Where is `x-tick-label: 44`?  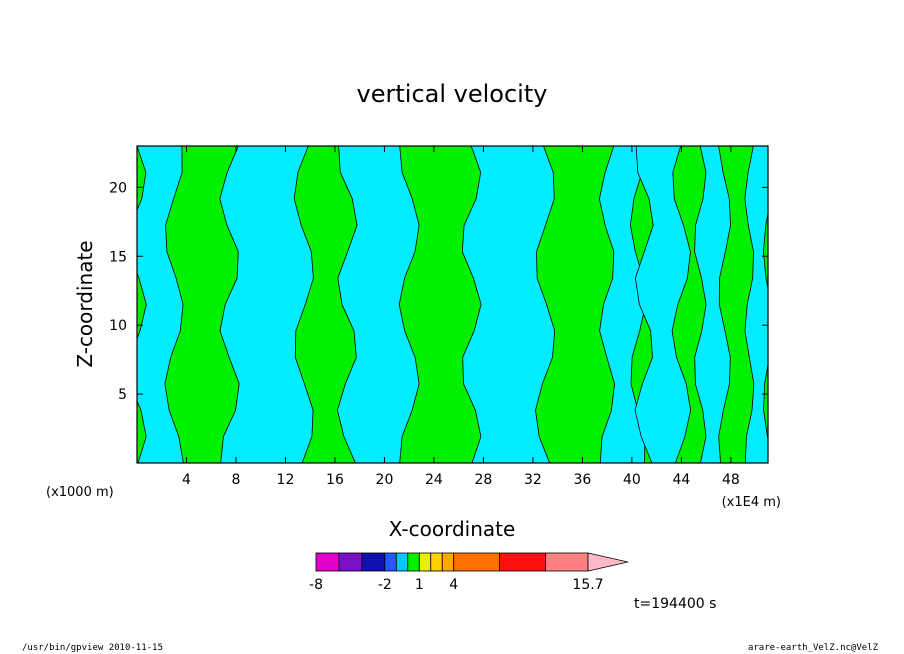 x-tick-label: 44 is located at coordinates (681, 480).